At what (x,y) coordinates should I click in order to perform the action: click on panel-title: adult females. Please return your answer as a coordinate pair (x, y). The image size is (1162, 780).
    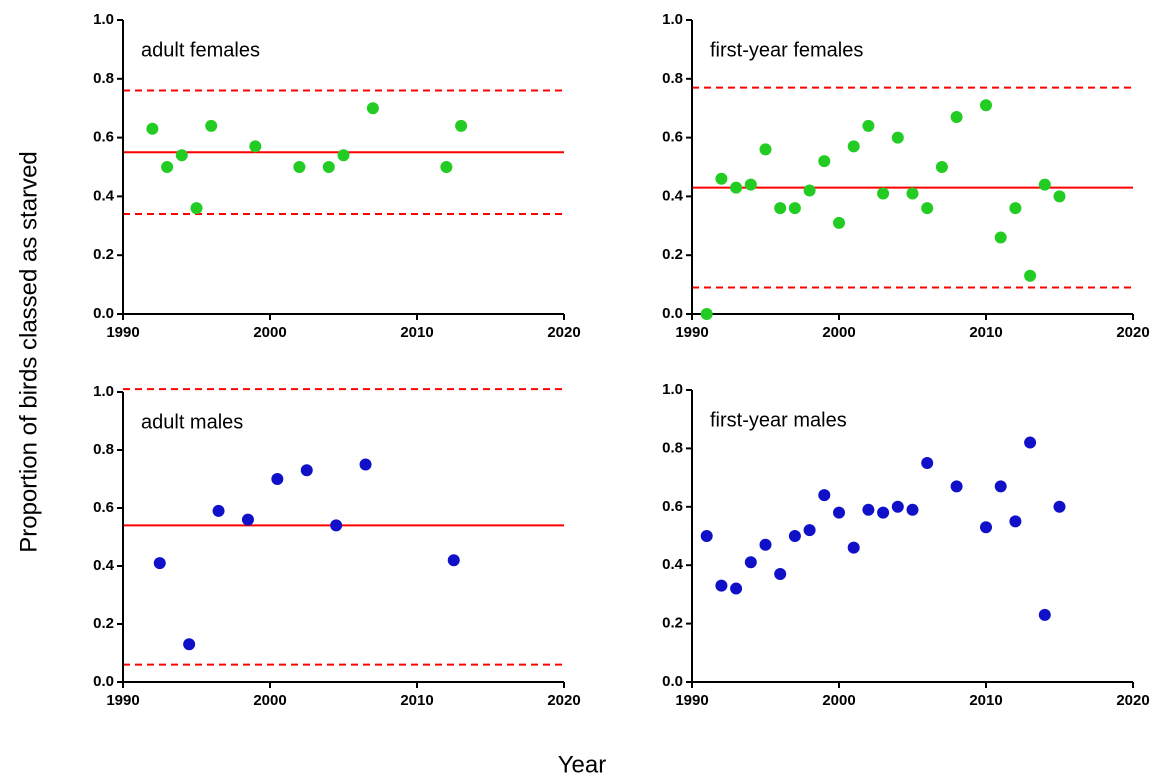
    Looking at the image, I should click on (200, 50).